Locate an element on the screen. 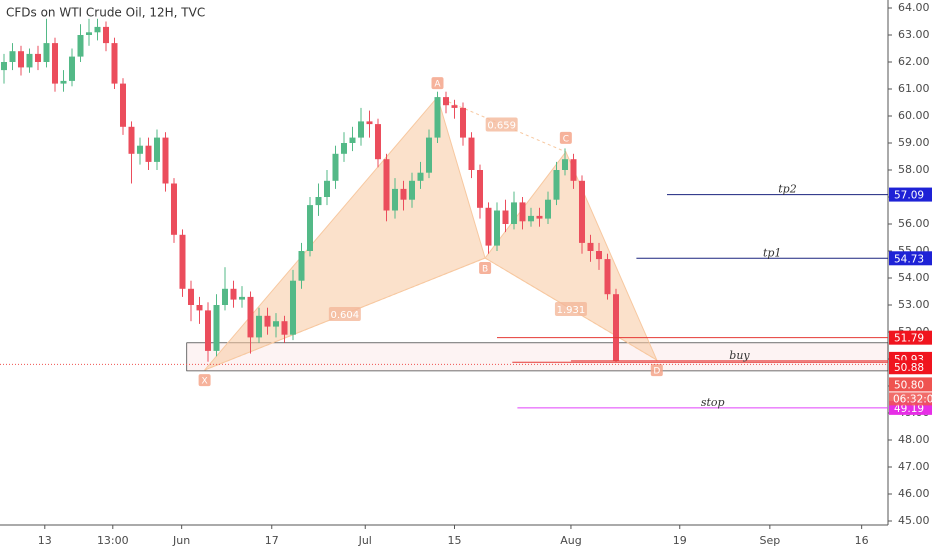 Image resolution: width=932 pixels, height=550 pixels. x-tick-label: 13:00 is located at coordinates (113, 540).